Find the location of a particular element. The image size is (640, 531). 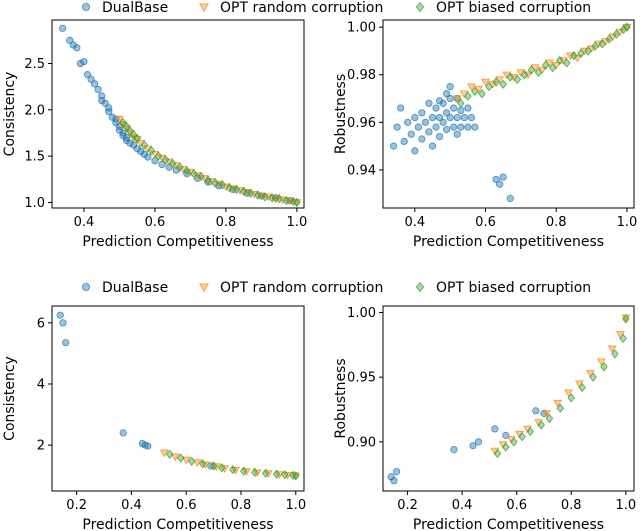

y-tick-label: 0.96 is located at coordinates (361, 123).